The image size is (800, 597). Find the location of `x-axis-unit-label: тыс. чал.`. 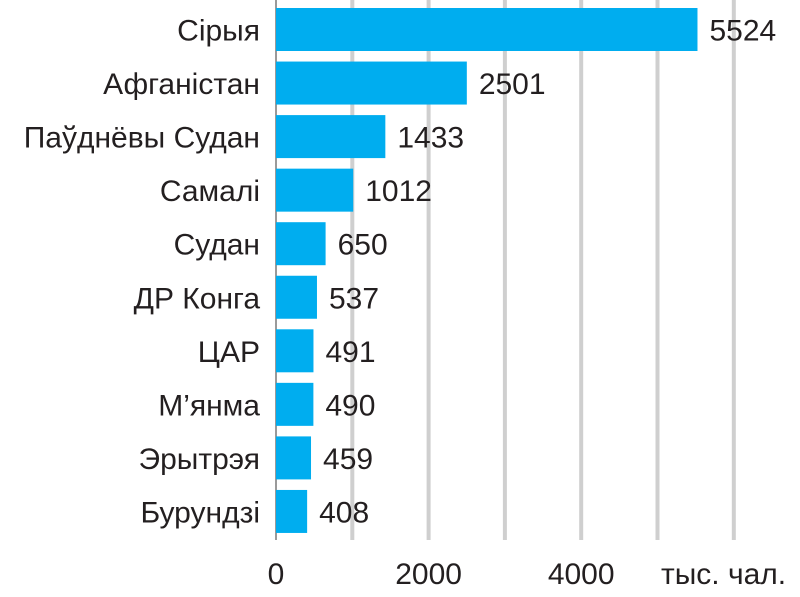

x-axis-unit-label: тыс. чал. is located at coordinates (723, 574).